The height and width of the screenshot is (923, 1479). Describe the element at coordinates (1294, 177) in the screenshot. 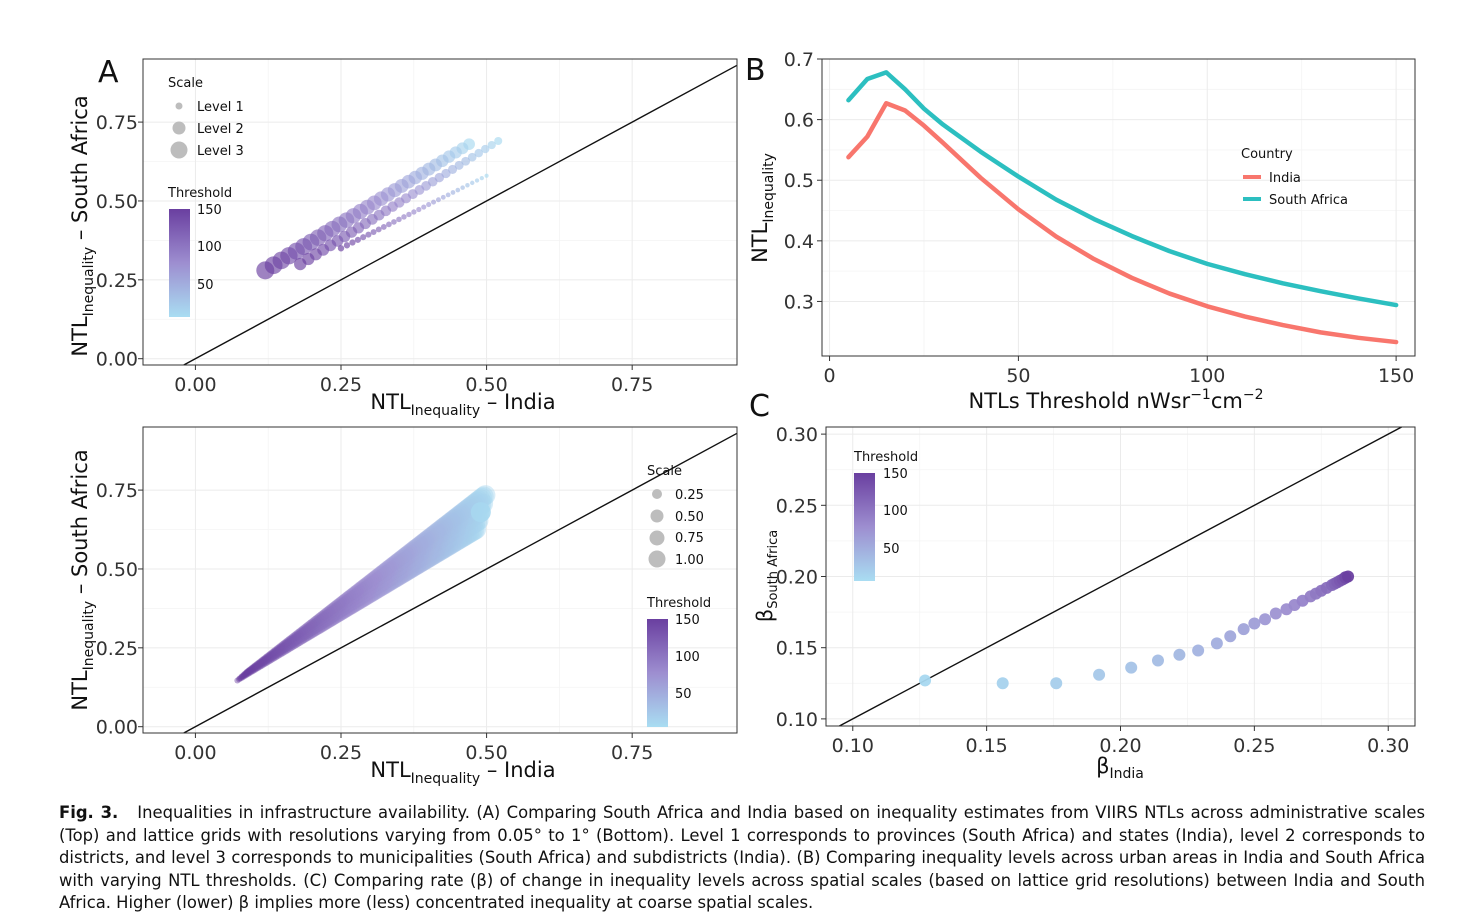

I see `legend-country: Country India South Africa` at that location.